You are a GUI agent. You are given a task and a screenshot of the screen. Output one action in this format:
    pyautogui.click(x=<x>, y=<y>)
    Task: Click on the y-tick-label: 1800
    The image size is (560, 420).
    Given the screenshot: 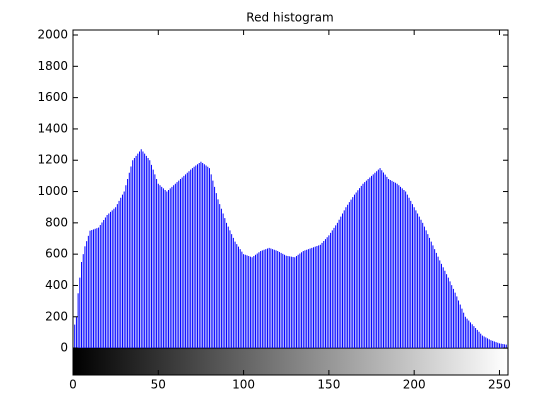 What is the action you would take?
    pyautogui.click(x=52, y=66)
    